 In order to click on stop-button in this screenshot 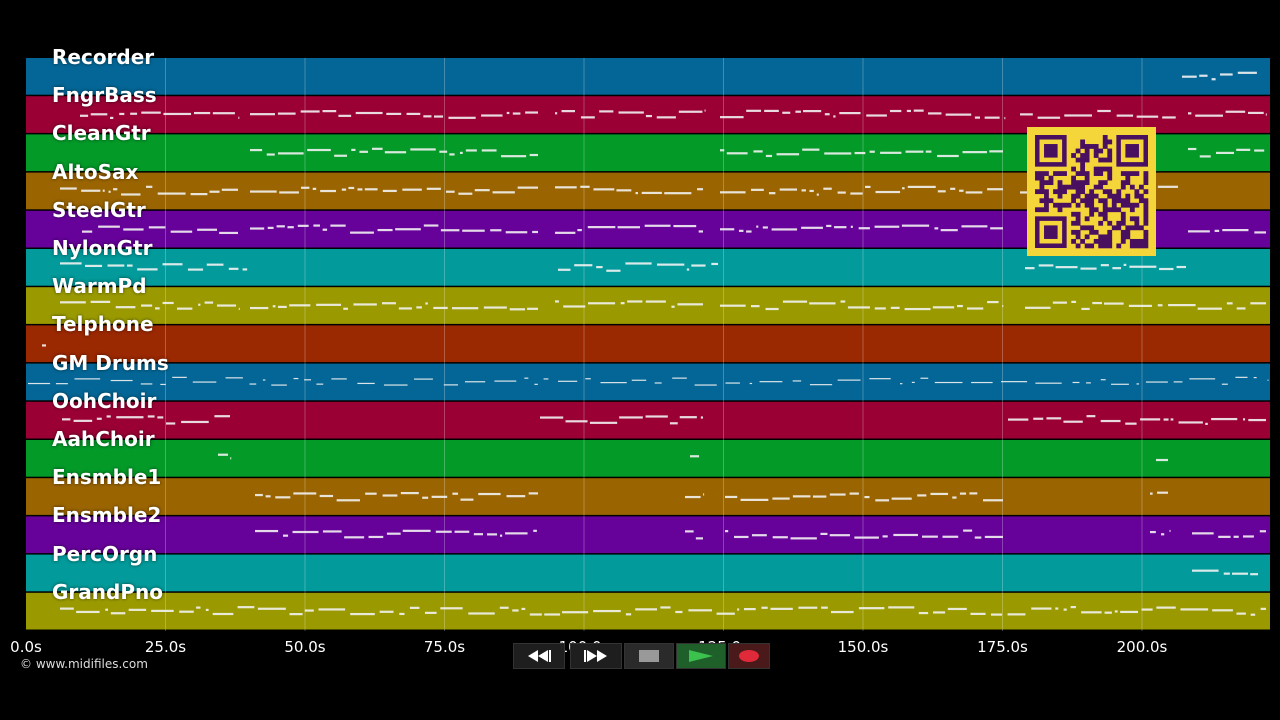, I will do `click(649, 656)`.